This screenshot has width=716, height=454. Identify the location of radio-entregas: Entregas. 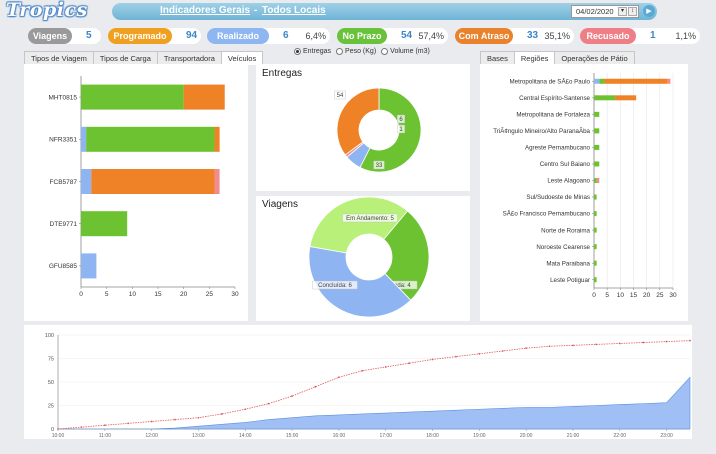
(312, 51).